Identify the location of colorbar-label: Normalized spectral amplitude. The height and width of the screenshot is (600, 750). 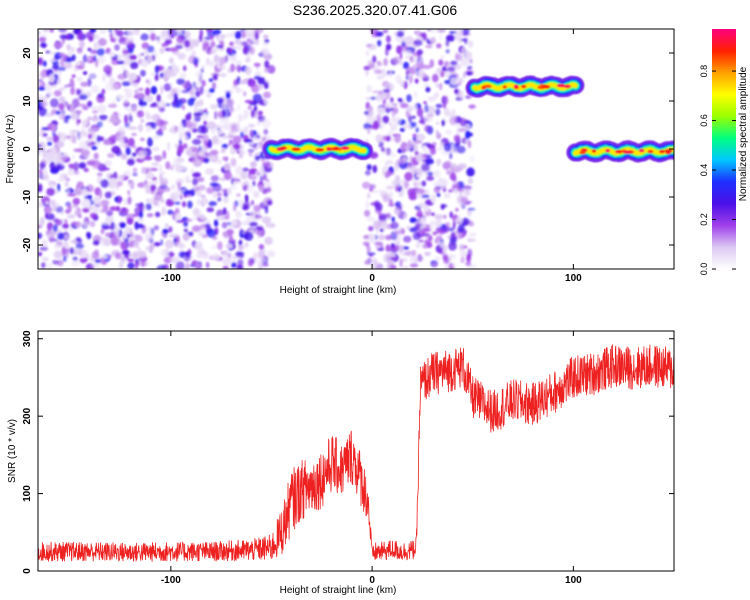
(743, 133).